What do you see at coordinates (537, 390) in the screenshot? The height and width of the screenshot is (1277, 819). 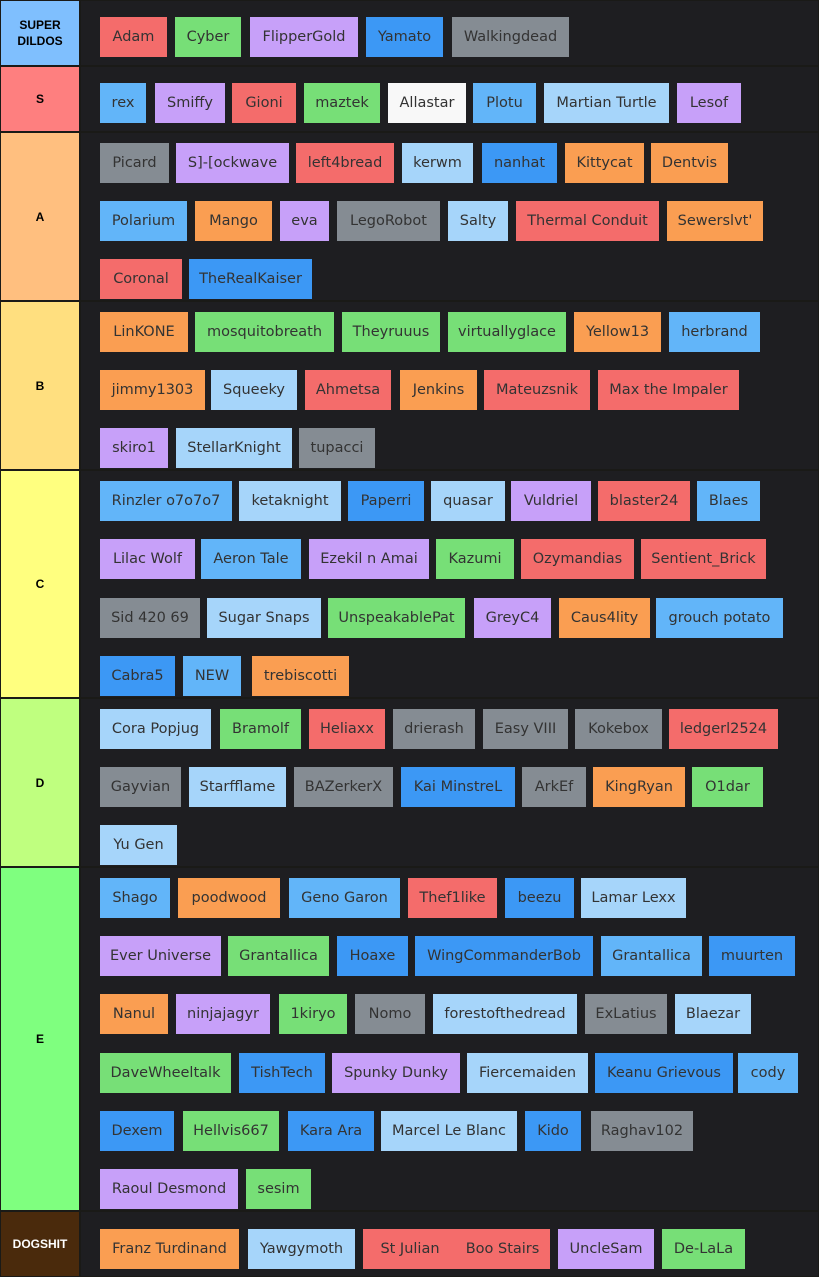 I see `item-chip: Mateuzsnik` at bounding box center [537, 390].